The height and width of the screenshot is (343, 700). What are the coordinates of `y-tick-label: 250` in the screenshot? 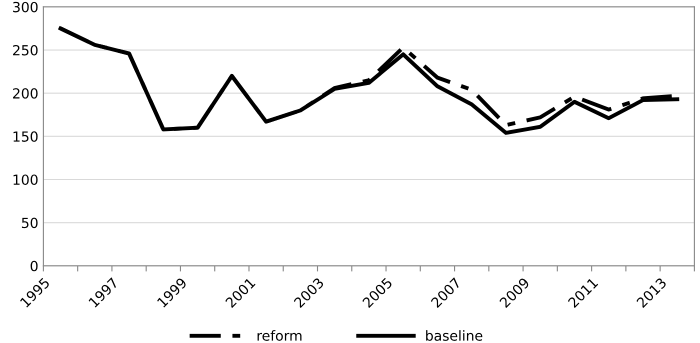 It's located at (25, 50).